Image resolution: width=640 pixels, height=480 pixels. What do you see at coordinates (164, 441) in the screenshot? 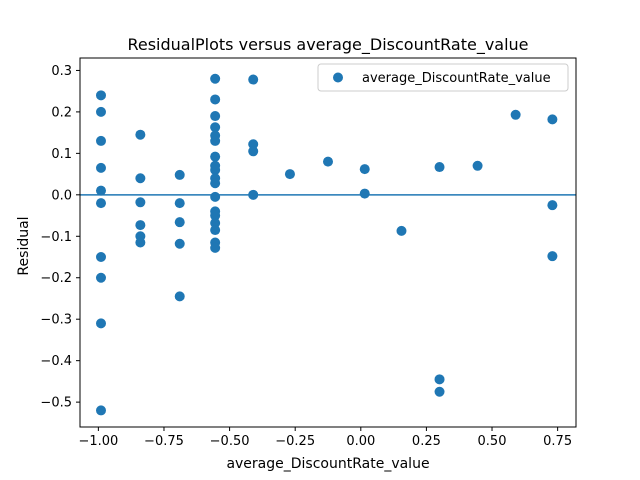
I see `x-tick-label: −0.75` at bounding box center [164, 441].